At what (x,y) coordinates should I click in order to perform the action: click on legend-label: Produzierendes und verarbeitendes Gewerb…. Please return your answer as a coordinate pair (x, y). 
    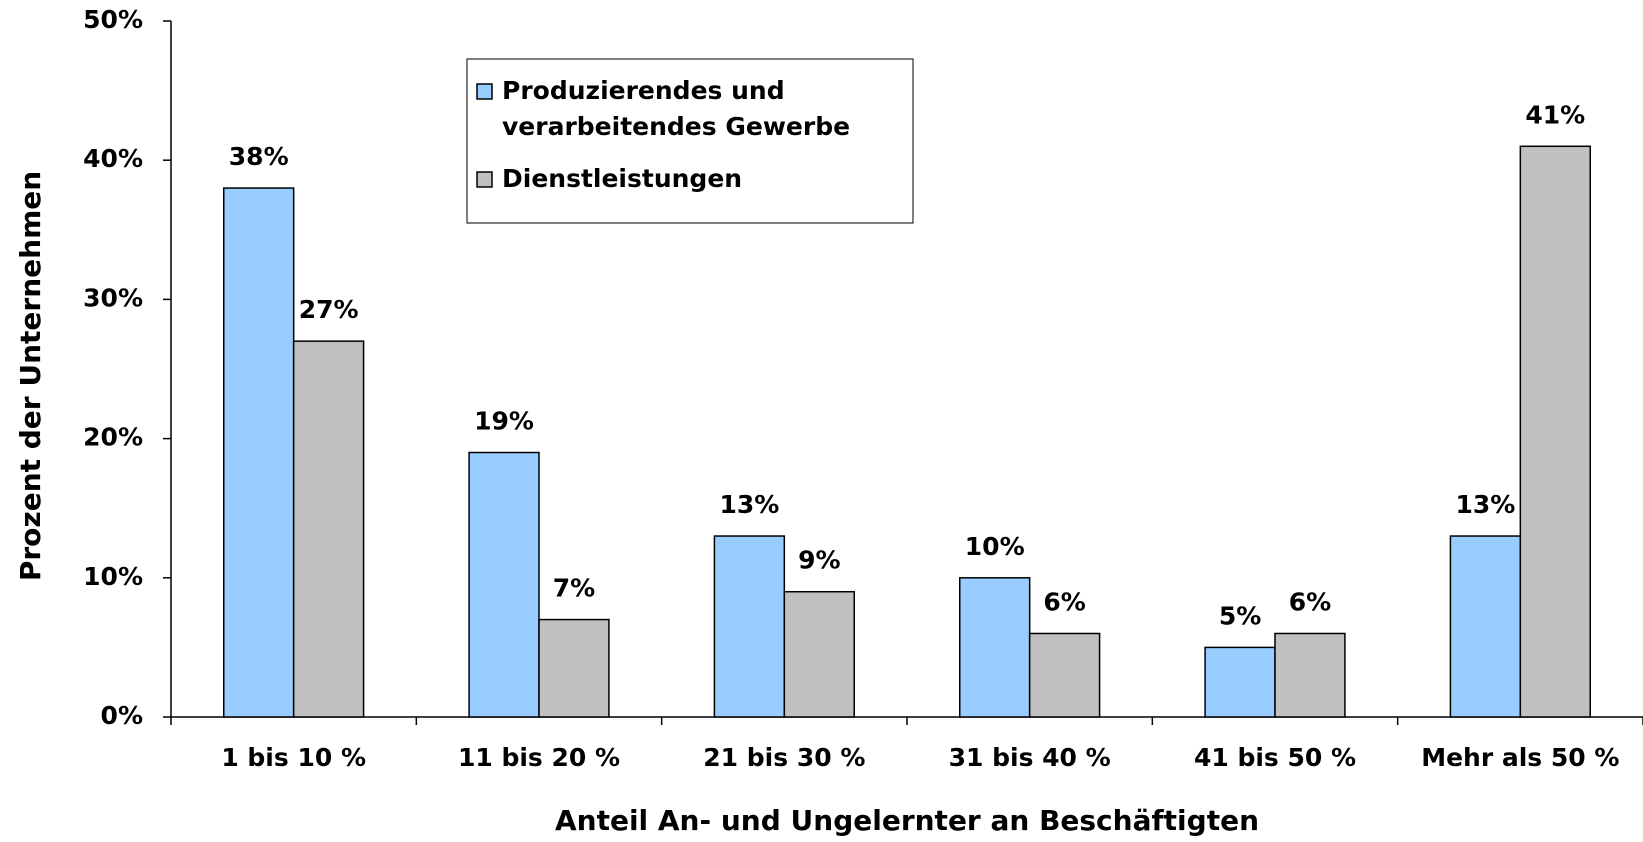
    Looking at the image, I should click on (676, 108).